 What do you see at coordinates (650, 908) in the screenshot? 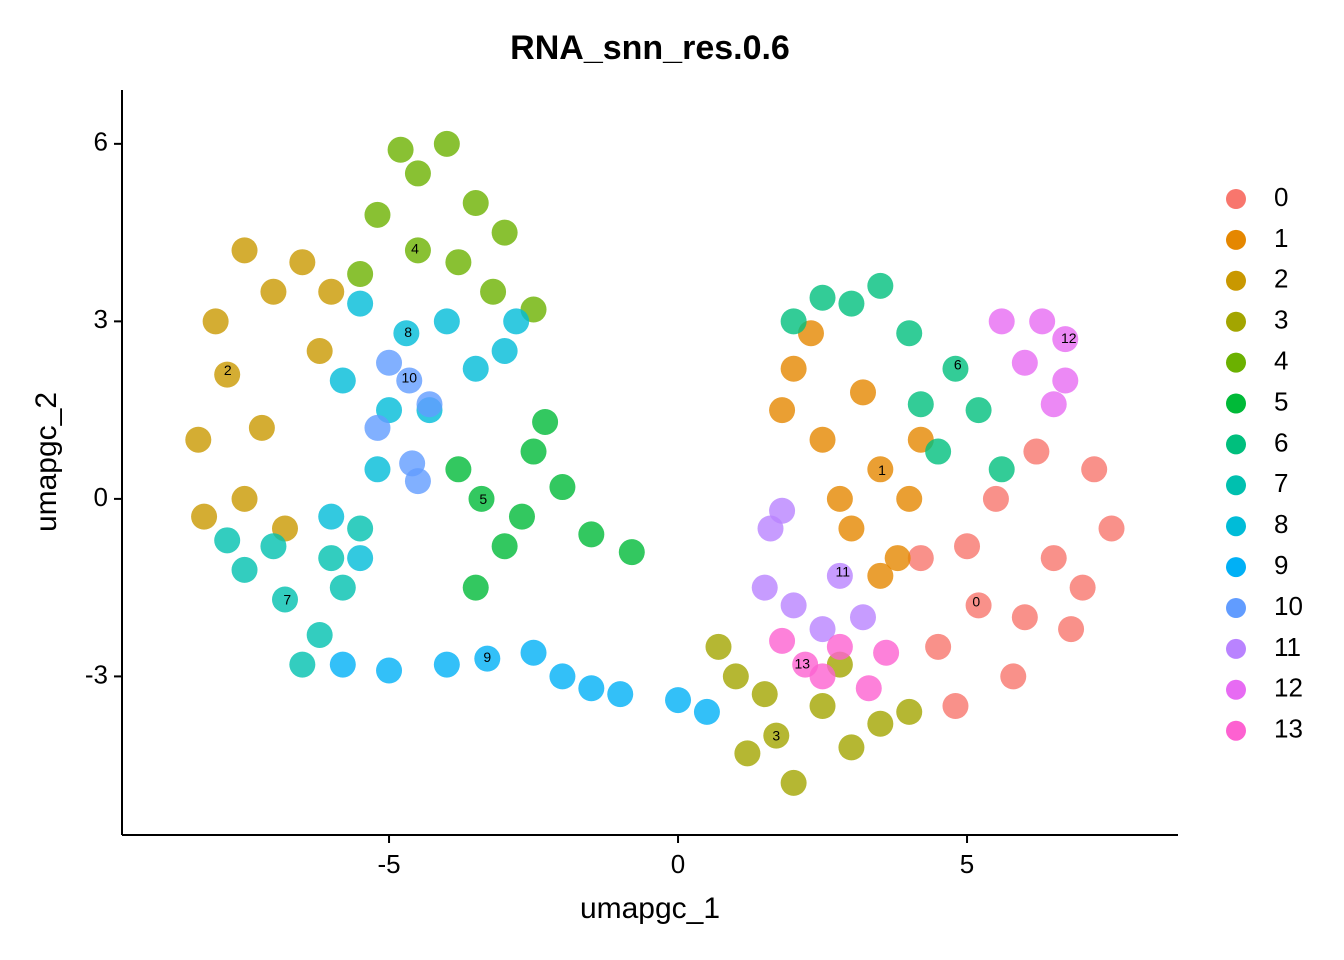
I see `x-axis-title: umapgc_1` at bounding box center [650, 908].